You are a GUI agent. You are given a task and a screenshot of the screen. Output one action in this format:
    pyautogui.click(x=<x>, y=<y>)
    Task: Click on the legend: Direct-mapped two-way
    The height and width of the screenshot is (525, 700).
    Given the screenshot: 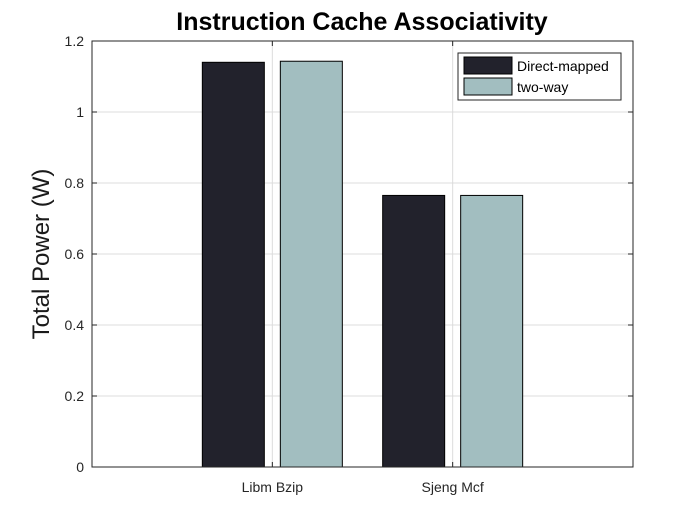 What is the action you would take?
    pyautogui.click(x=539, y=76)
    